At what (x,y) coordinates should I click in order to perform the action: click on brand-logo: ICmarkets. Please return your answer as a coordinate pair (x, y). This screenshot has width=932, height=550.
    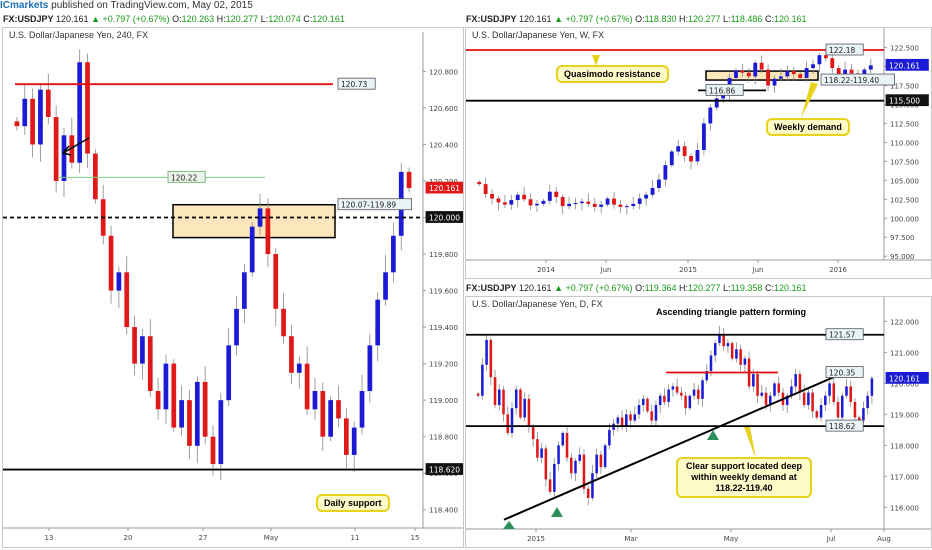
    Looking at the image, I should click on (24, 5).